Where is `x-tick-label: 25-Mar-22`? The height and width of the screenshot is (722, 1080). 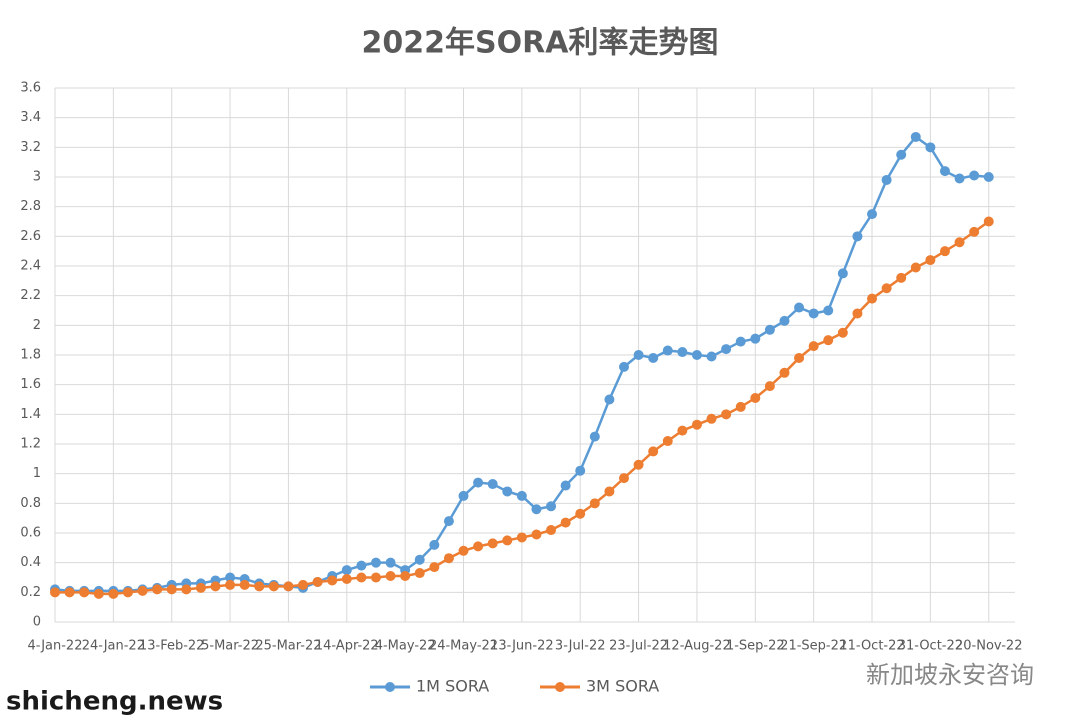
x-tick-label: 25-Mar-22 is located at coordinates (288, 646).